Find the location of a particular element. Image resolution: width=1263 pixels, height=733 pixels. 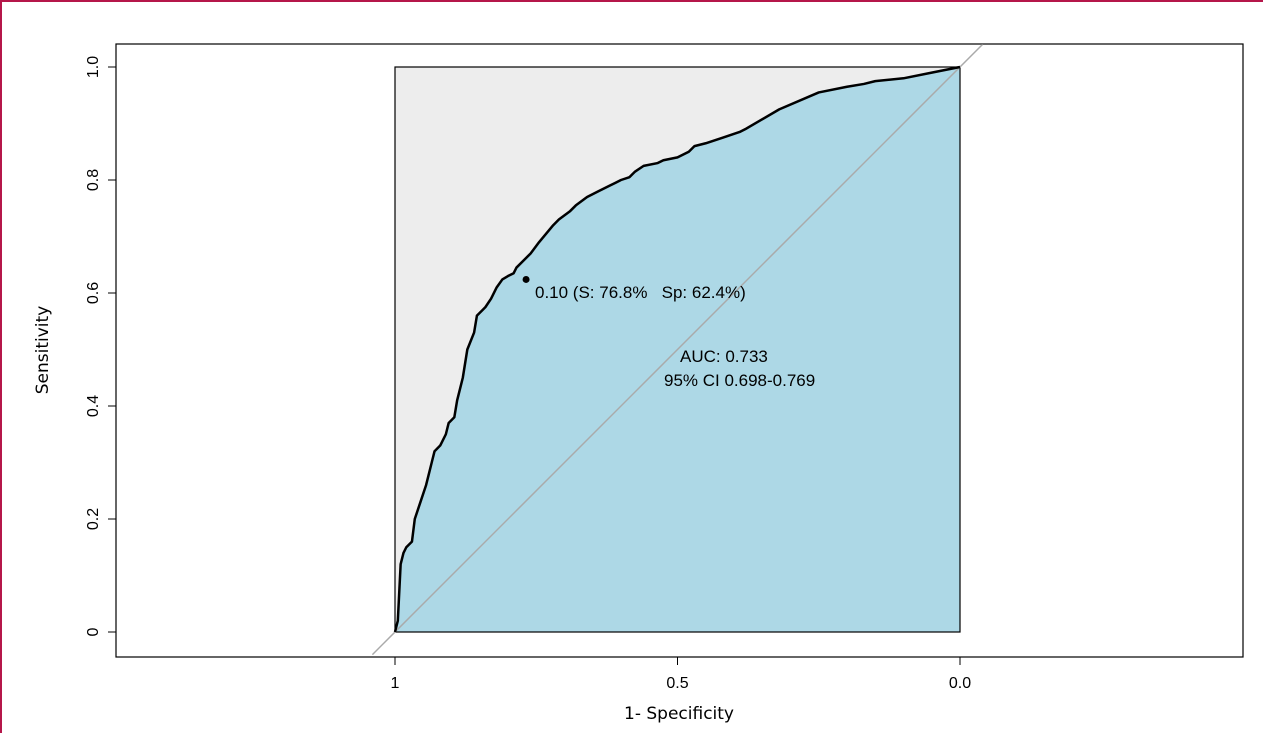

threshold-label: 0.10 (S: 76.8% Sp: 62.4%) is located at coordinates (640, 292).